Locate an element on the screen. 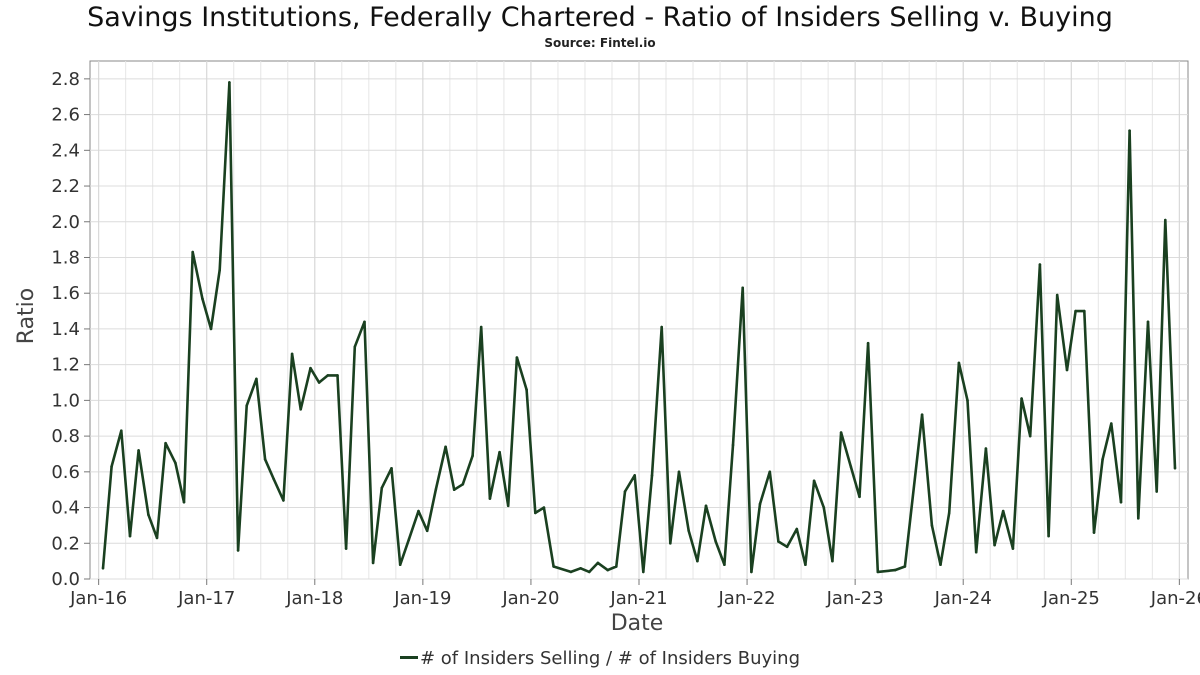  y-tick-label: 0.2 is located at coordinates (65, 543).